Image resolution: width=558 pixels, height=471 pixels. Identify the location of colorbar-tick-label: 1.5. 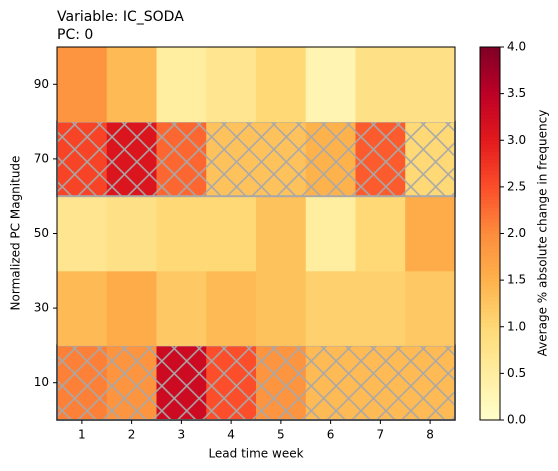
(516, 280).